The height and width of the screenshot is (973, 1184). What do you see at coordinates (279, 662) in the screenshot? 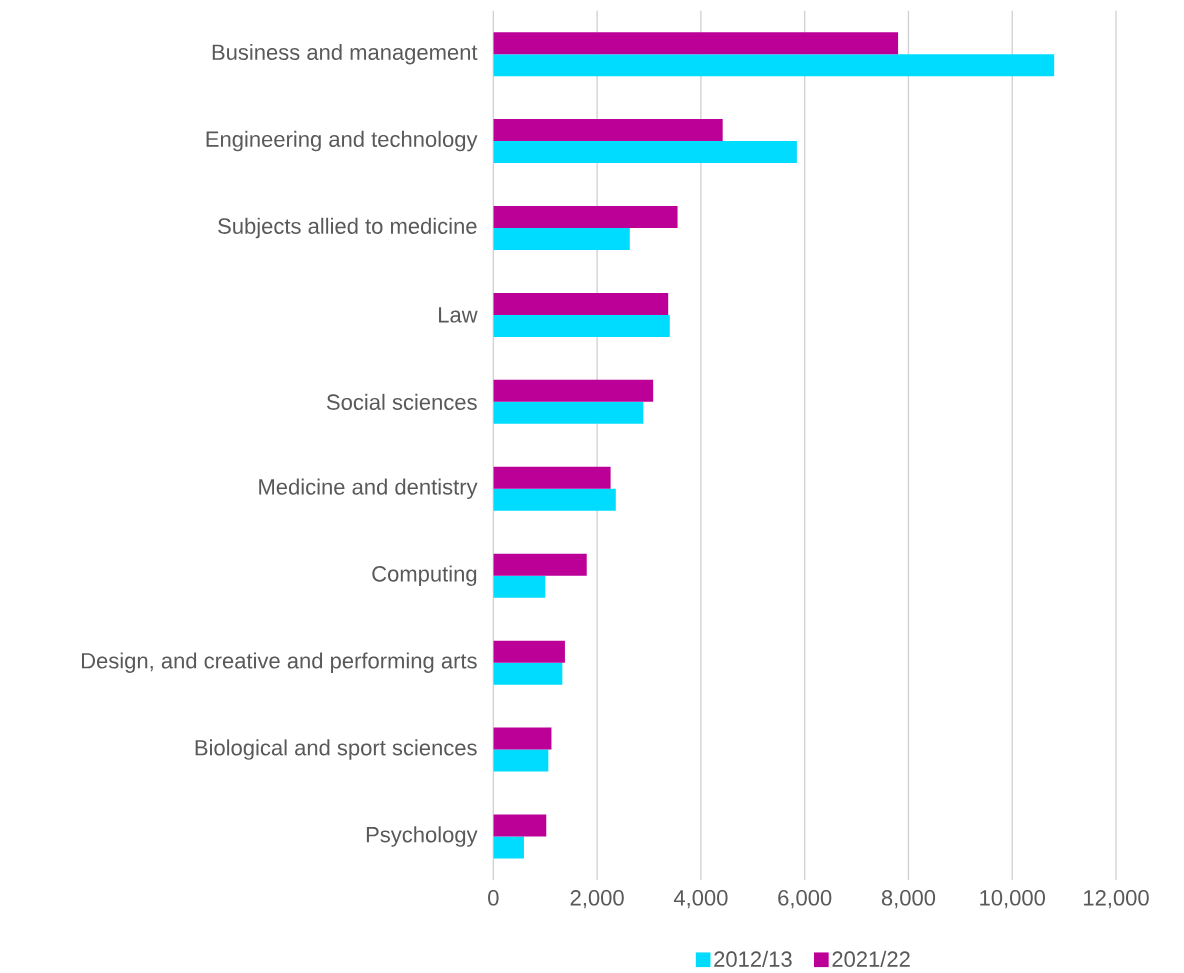
I see `y-tick-label: Design, and creative and performing arts` at bounding box center [279, 662].